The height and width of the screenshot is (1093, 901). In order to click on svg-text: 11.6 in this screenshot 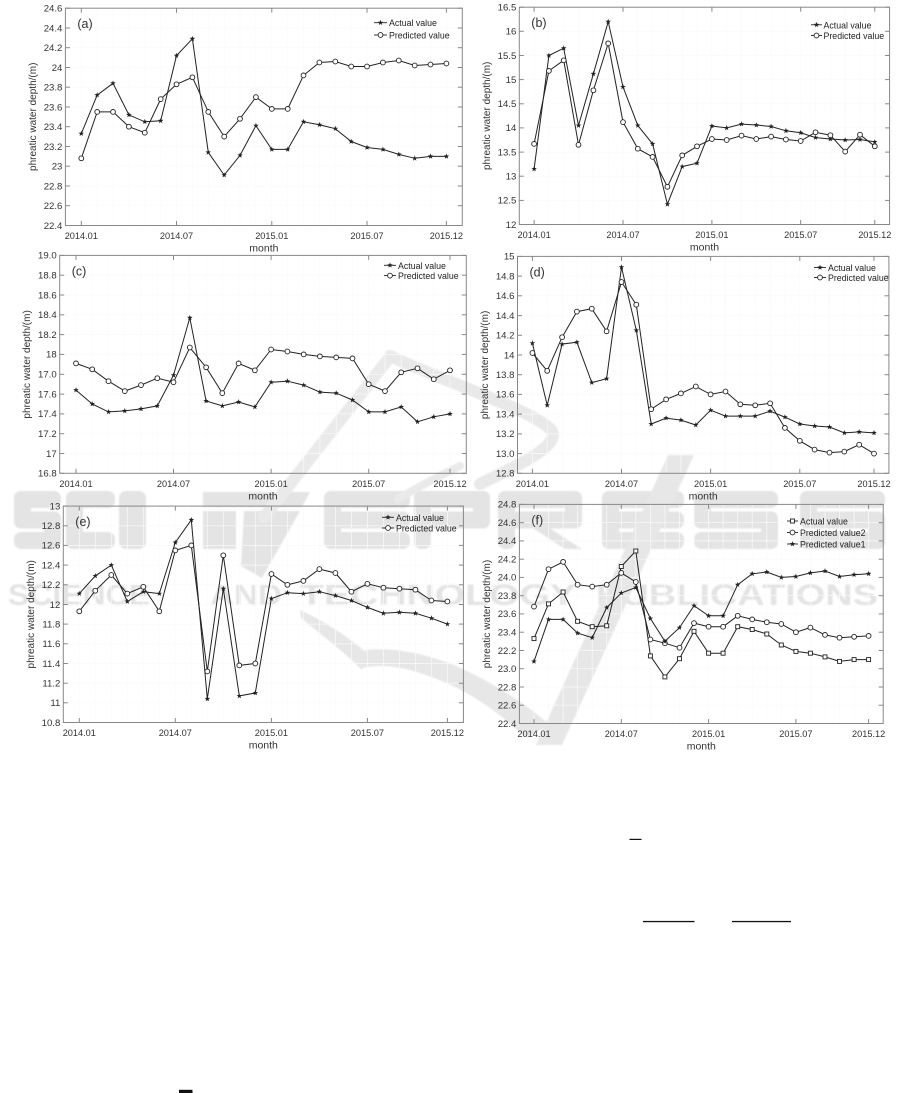, I will do `click(51, 644)`.